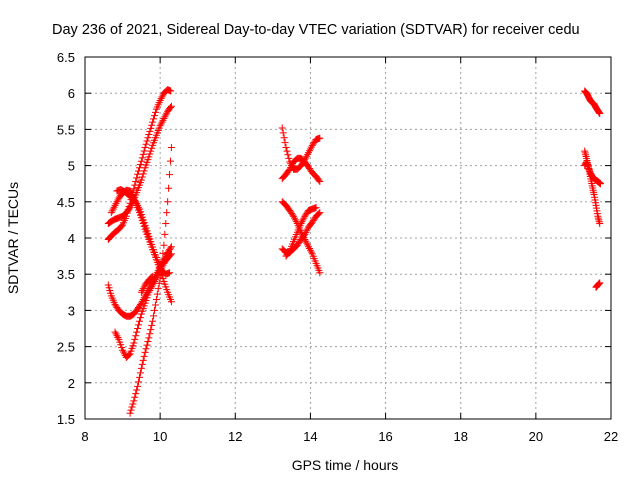 Image resolution: width=640 pixels, height=480 pixels. Describe the element at coordinates (160, 436) in the screenshot. I see `x-tick-label: 10` at that location.